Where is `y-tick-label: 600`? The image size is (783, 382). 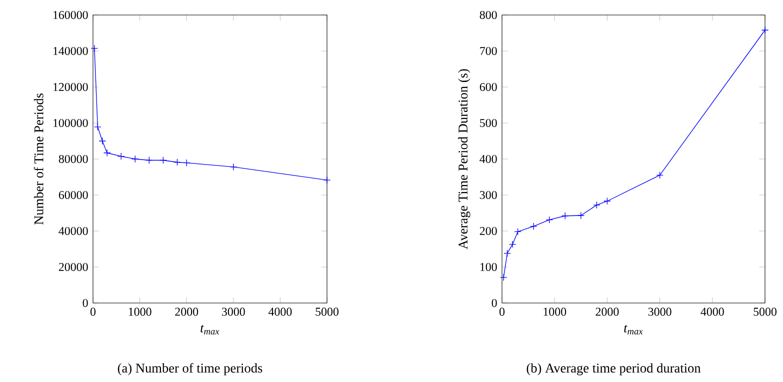 y-tick-label: 600 is located at coordinates (488, 87).